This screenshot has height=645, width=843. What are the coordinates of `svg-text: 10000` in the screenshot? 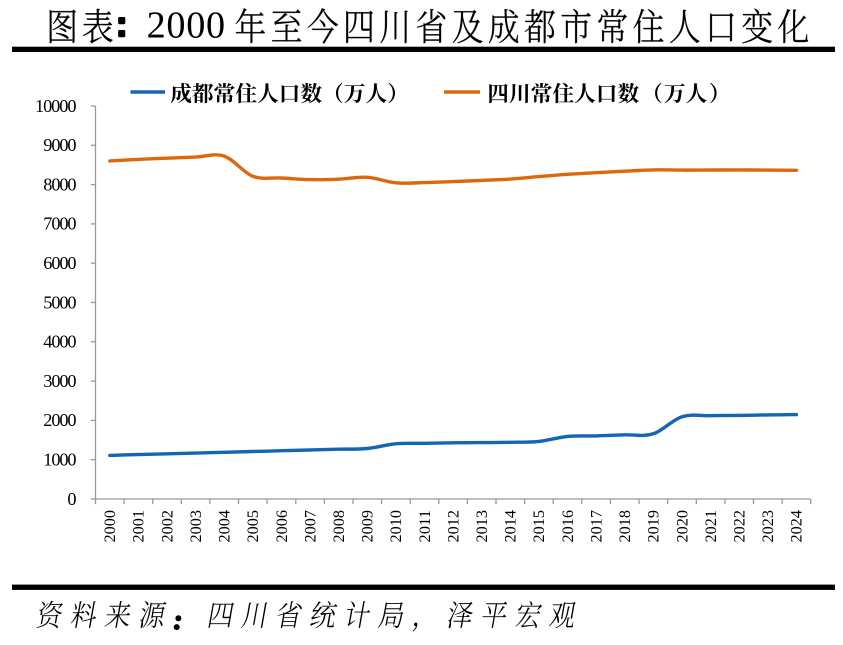 It's located at (56, 106).